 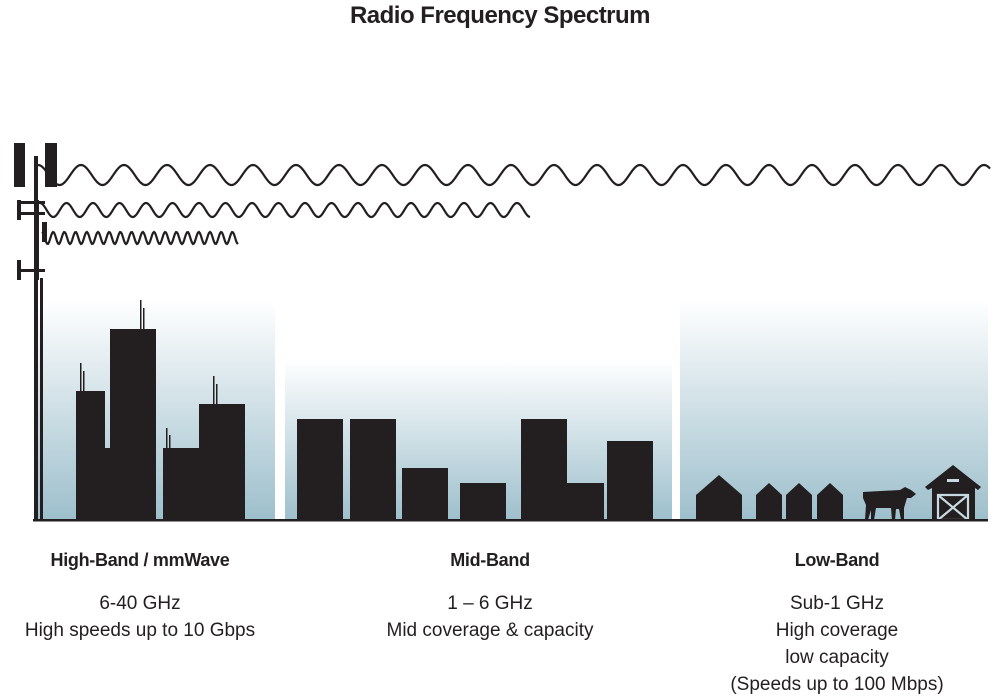 I want to click on cell-tower-icon, so click(x=35, y=331).